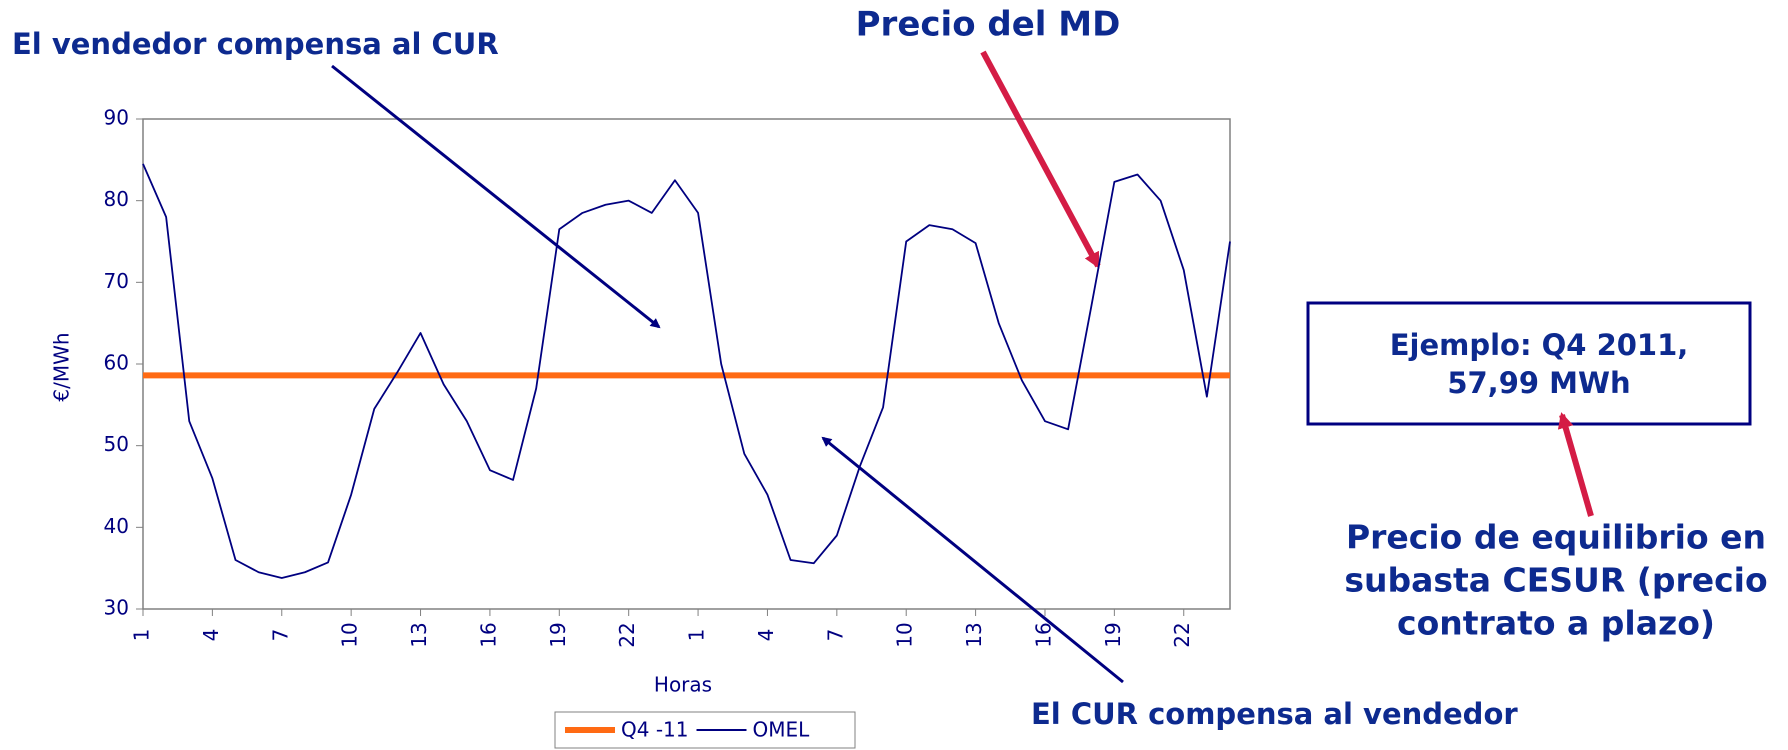 The width and height of the screenshot is (1788, 750). I want to click on legend-label: Q4 -11, so click(655, 730).